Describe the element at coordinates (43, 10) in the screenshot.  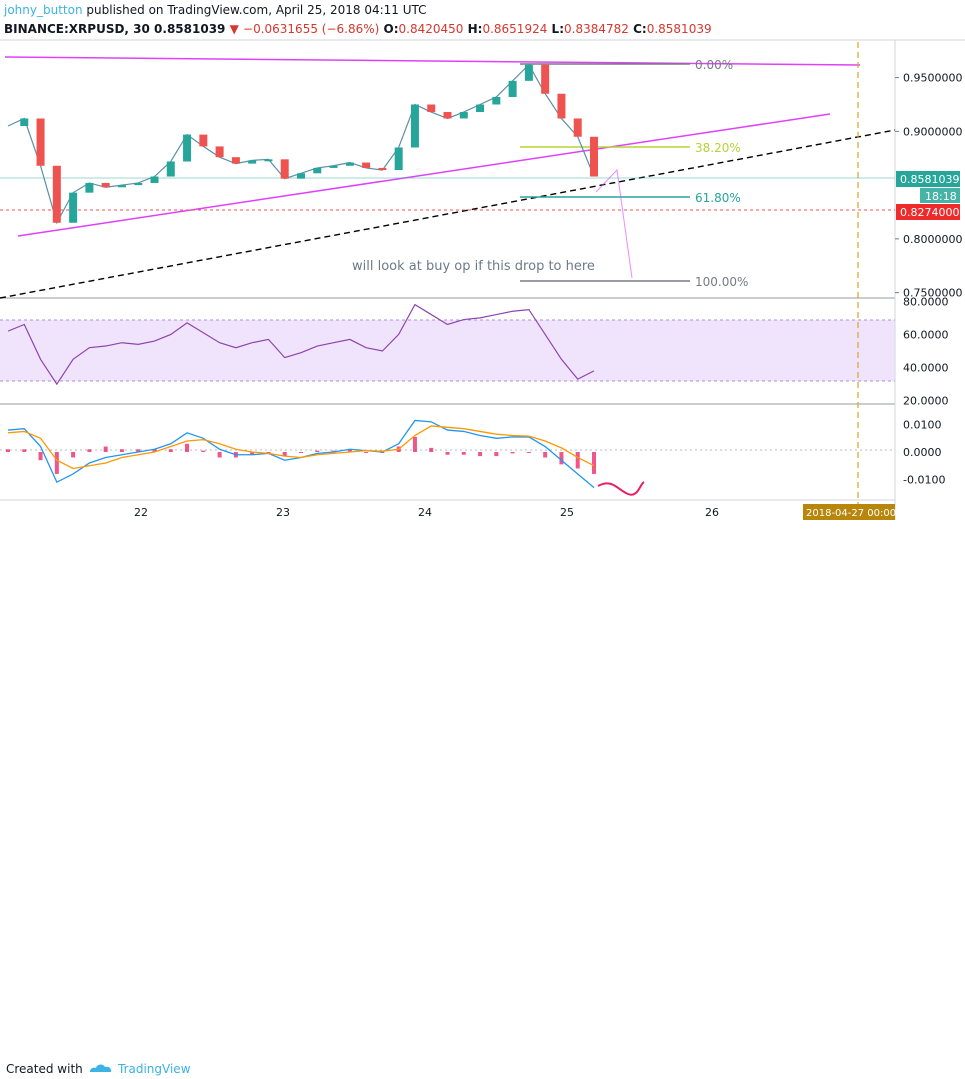
I see `author-link: johny_button` at that location.